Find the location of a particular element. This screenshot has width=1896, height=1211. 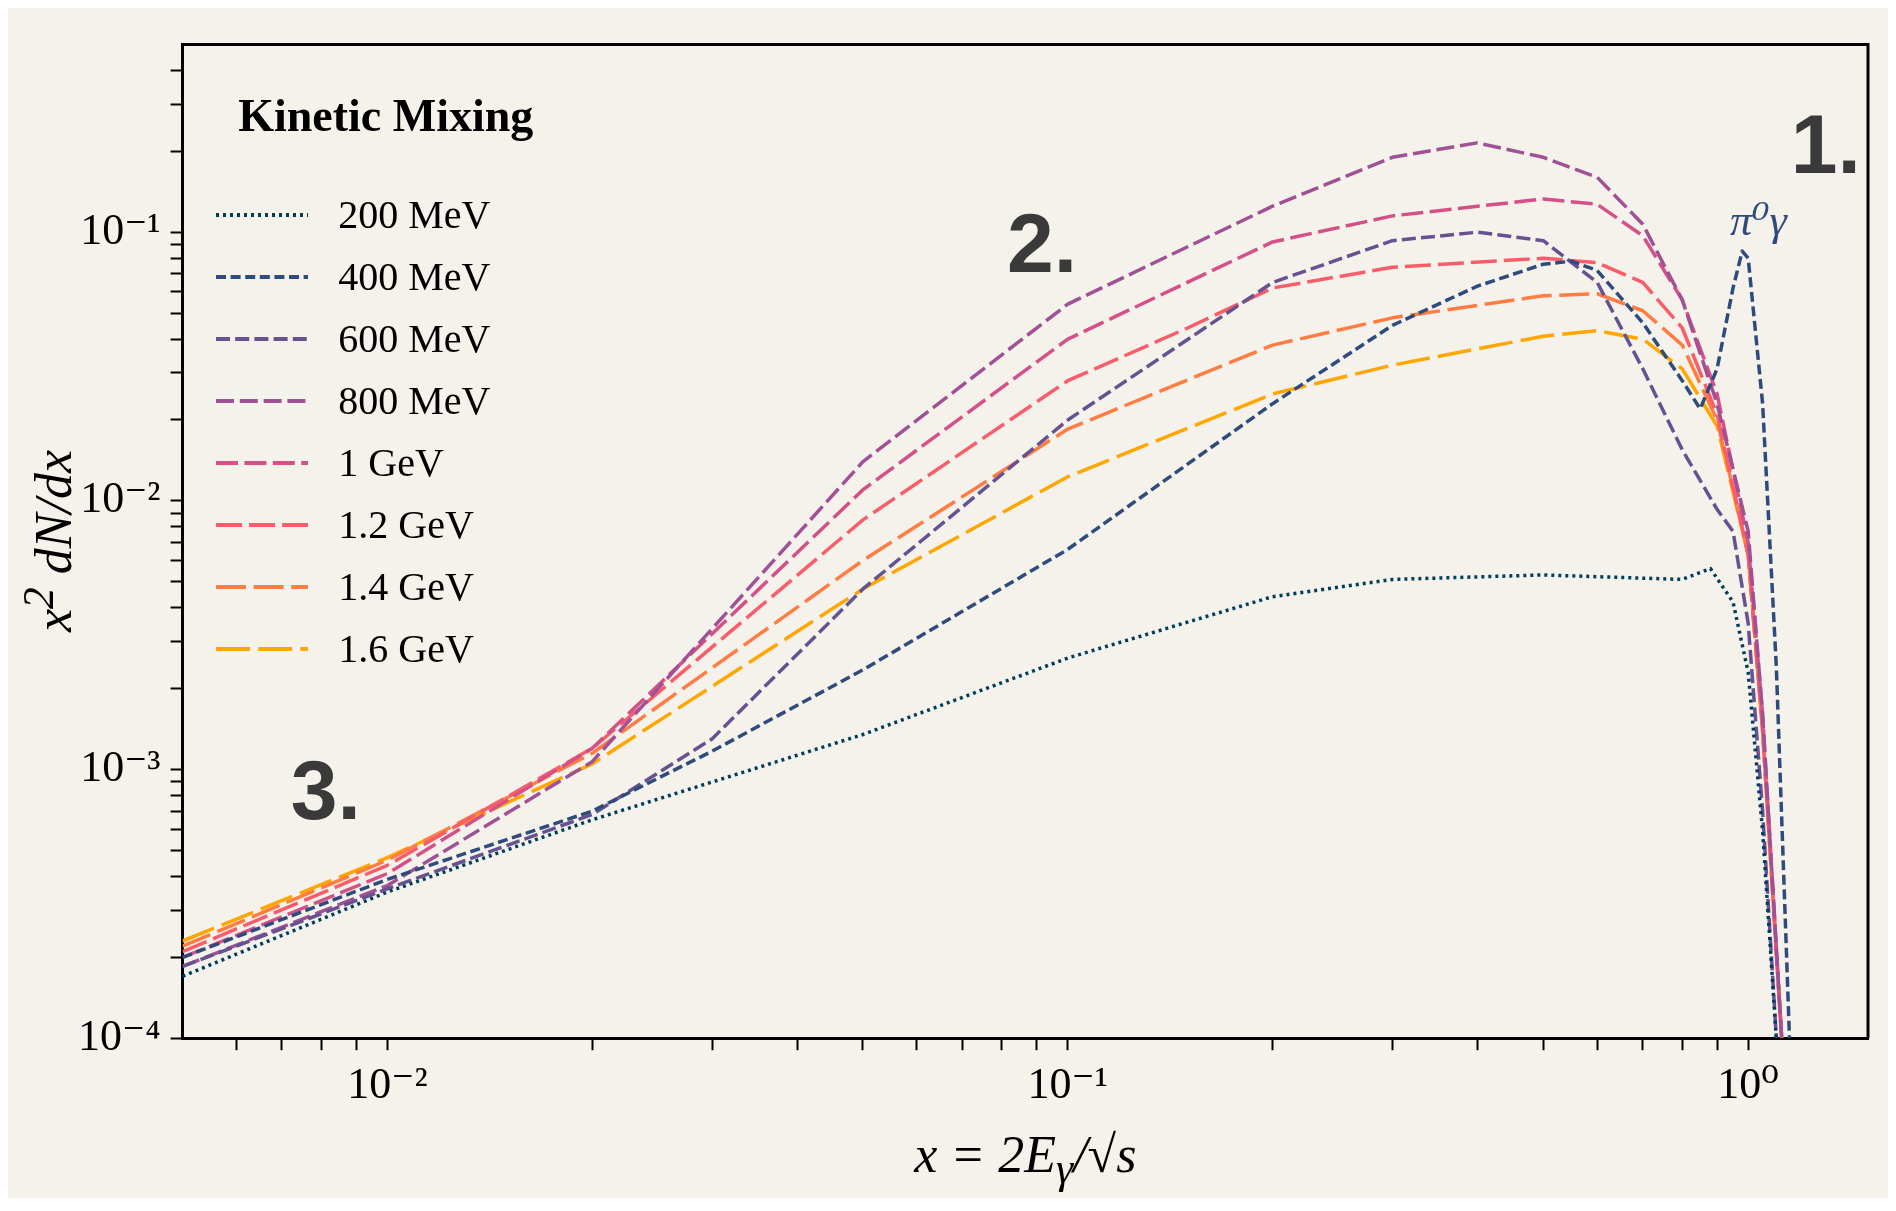

annotation: 3. is located at coordinates (325, 790).